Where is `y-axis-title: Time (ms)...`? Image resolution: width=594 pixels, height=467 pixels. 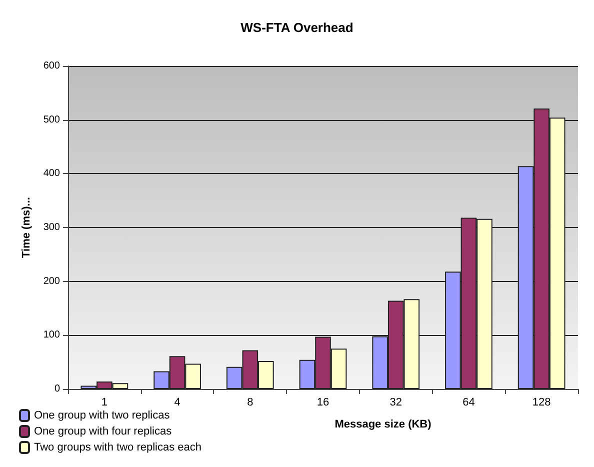
y-axis-title: Time (ms)... is located at coordinates (26, 227).